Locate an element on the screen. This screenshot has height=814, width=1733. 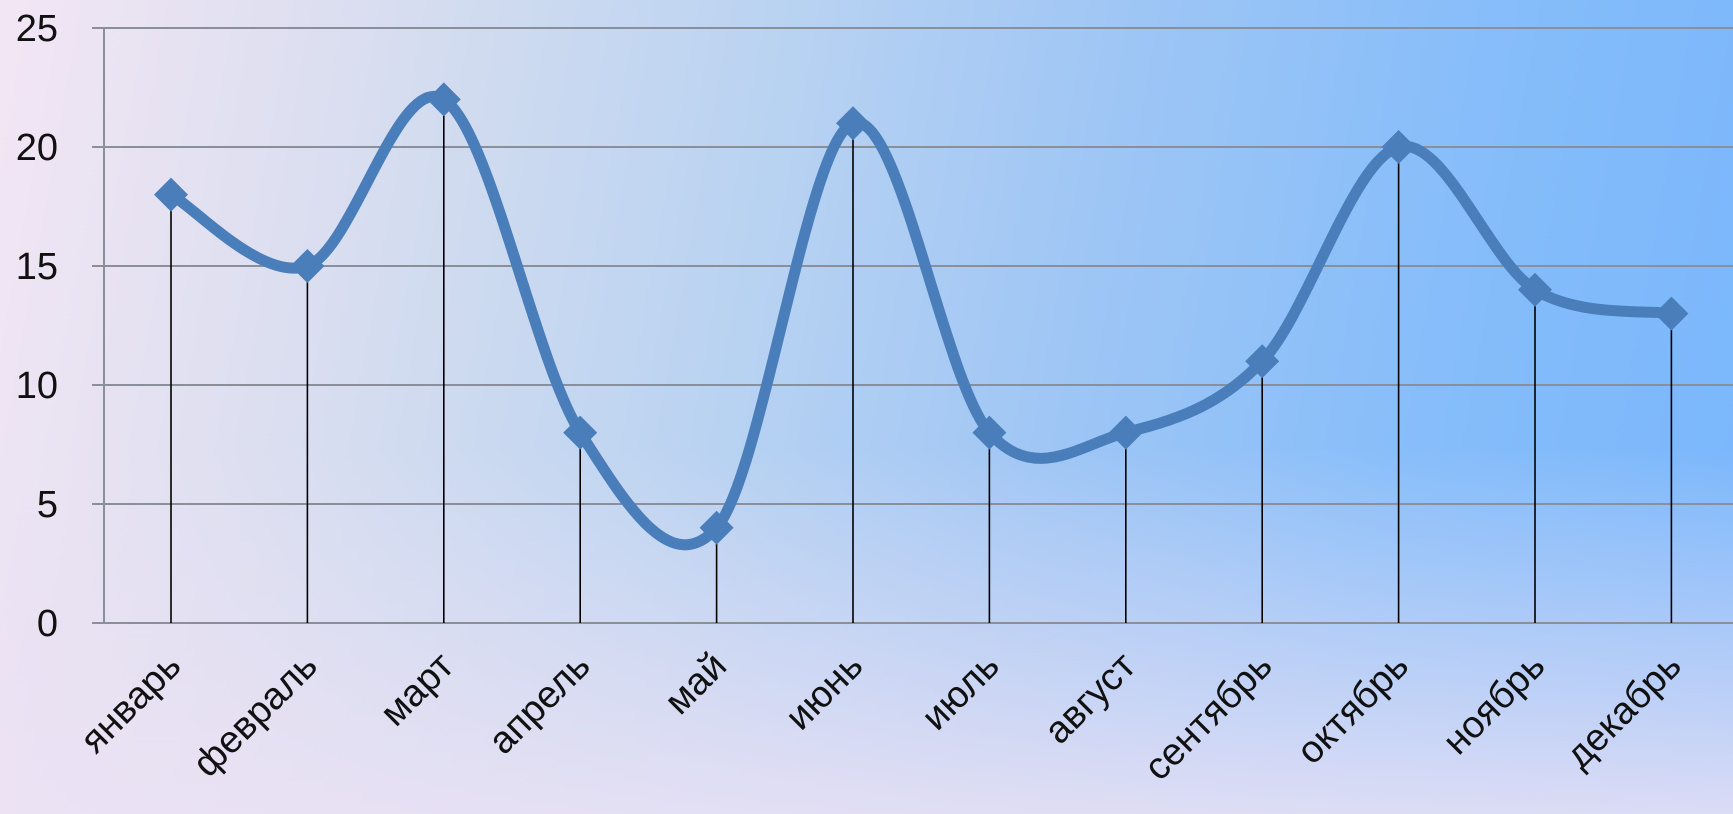
y-tick-label: 25 is located at coordinates (37, 29).